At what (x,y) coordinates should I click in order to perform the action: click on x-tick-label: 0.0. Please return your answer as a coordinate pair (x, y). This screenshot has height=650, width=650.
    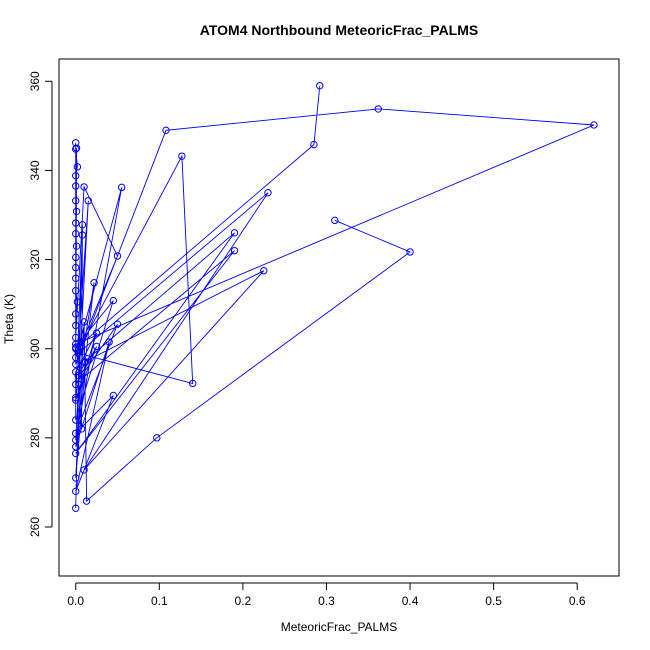
    Looking at the image, I should click on (75, 601).